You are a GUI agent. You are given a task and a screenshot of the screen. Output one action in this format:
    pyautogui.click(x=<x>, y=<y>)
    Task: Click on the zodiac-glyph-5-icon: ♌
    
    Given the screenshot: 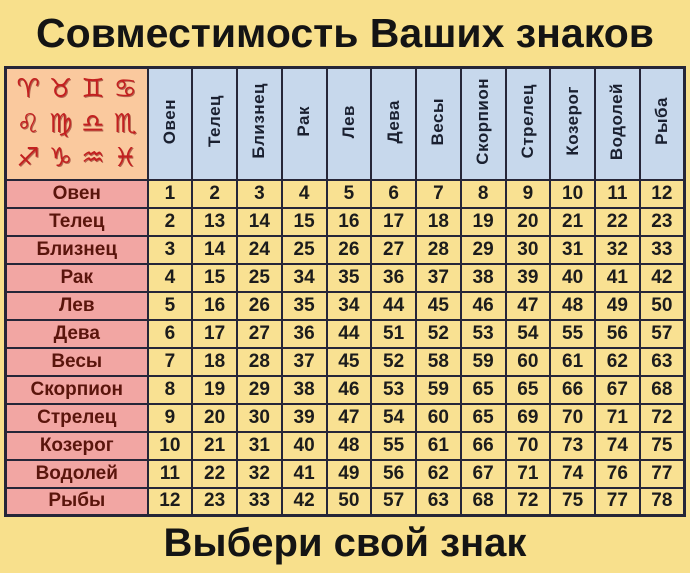 What is the action you would take?
    pyautogui.click(x=28, y=123)
    